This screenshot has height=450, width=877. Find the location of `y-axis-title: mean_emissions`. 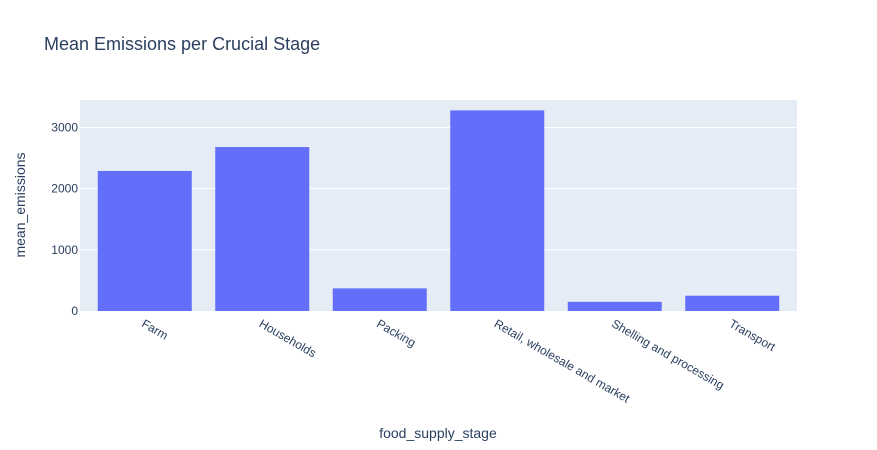

y-axis-title: mean_emissions is located at coordinates (20, 204).